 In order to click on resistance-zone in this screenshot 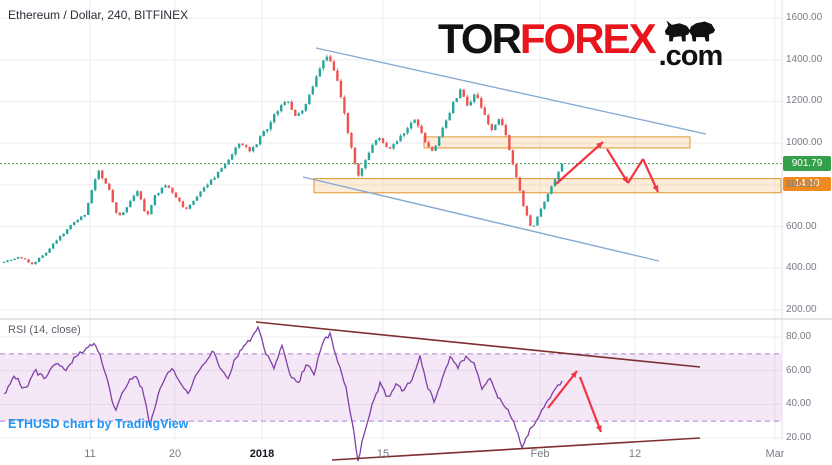, I will do `click(557, 142)`.